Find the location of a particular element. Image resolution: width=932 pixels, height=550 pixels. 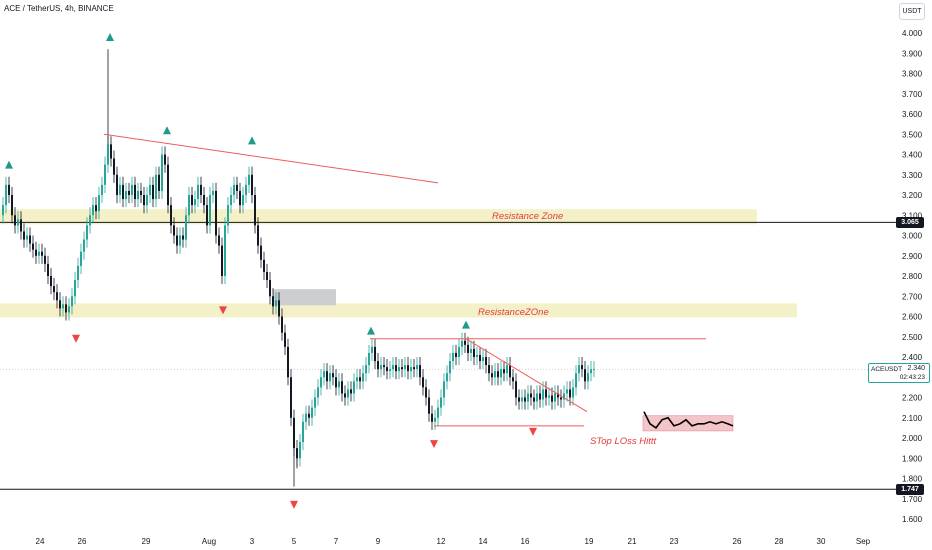

x-tick-label: 26 is located at coordinates (737, 541).